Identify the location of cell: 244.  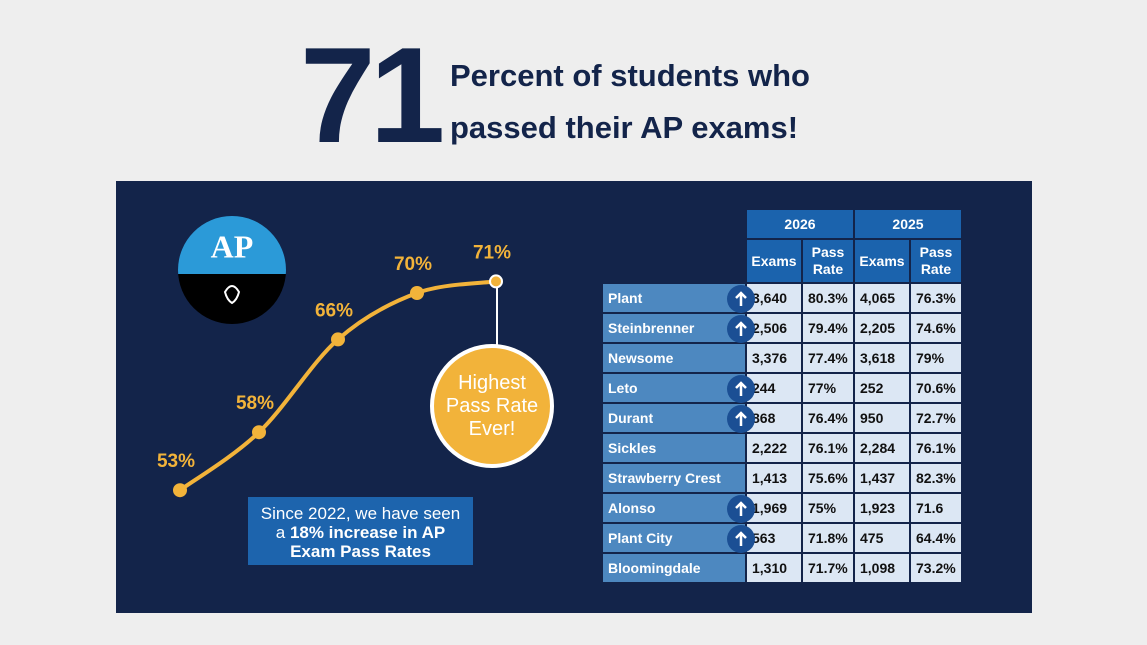
(774, 388).